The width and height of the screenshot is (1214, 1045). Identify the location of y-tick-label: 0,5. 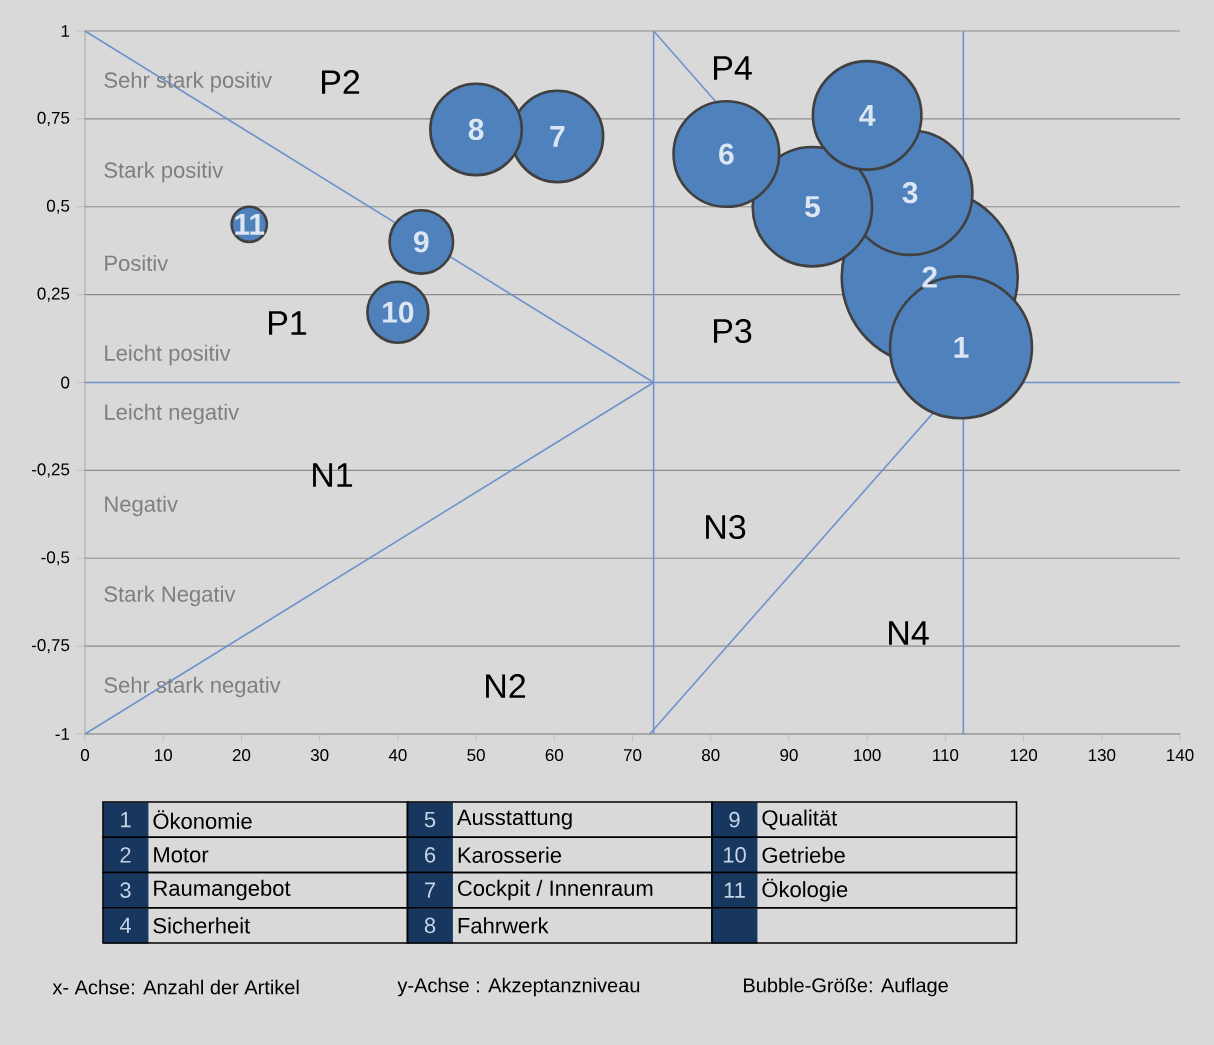
(58, 206).